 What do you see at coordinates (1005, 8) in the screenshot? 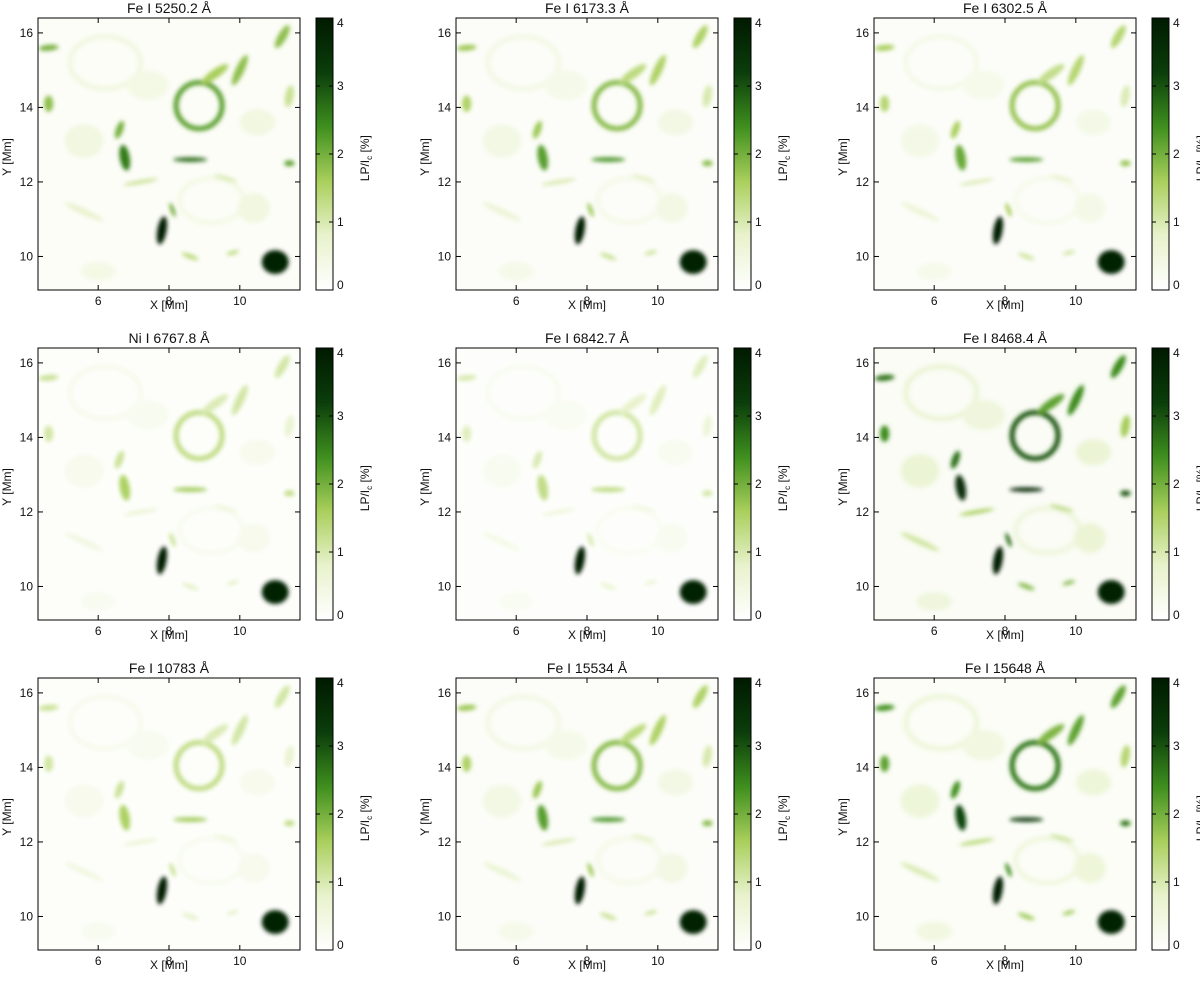
I see `panel-title: Fe I 6302.5 Å` at bounding box center [1005, 8].